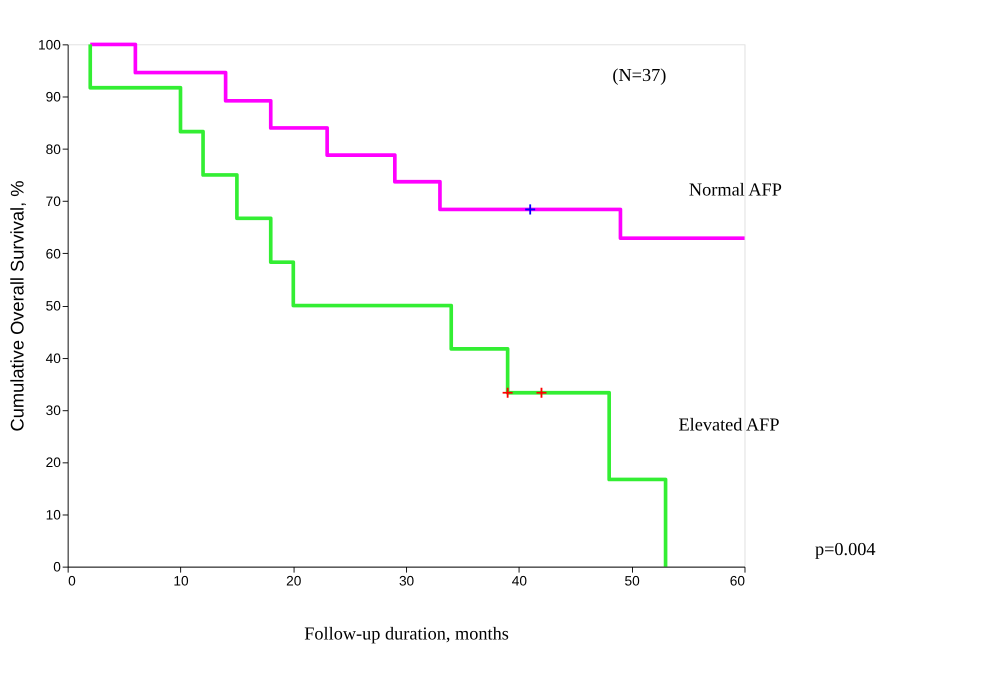 The height and width of the screenshot is (677, 986). What do you see at coordinates (294, 580) in the screenshot?
I see `x-tick-label: 20` at bounding box center [294, 580].